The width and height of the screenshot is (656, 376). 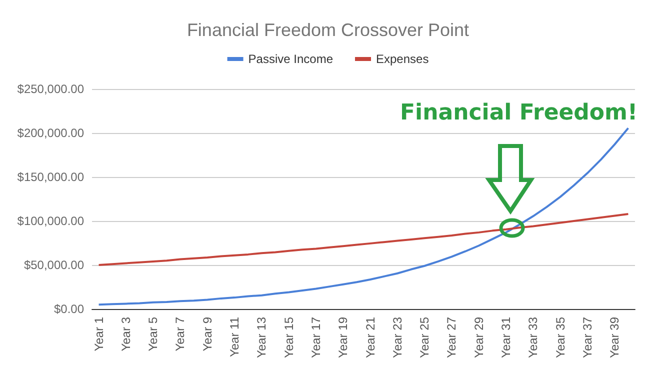 What do you see at coordinates (261, 337) in the screenshot?
I see `x-tick-label: Year 13` at bounding box center [261, 337].